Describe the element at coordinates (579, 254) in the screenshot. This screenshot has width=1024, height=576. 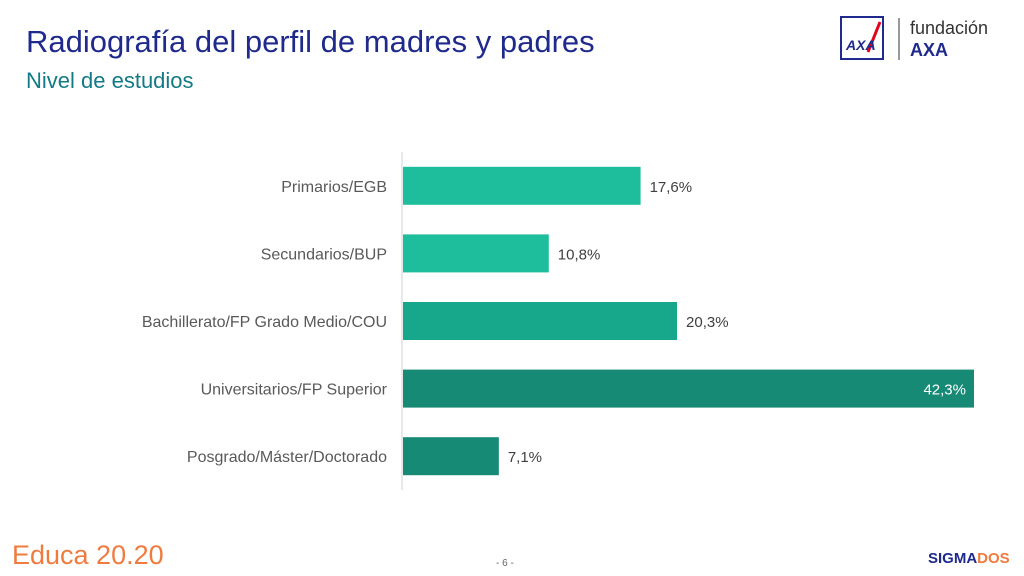
I see `data-label-1: 10,8%` at that location.